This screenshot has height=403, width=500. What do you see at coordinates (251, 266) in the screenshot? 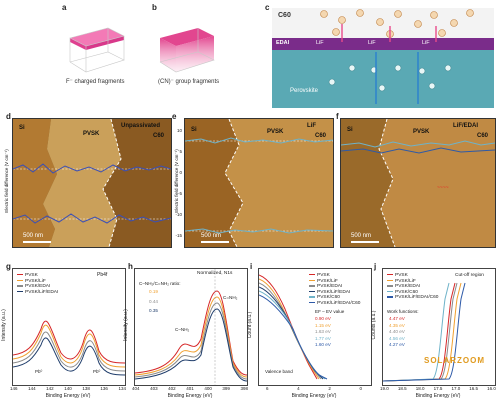
I see `panel-i-label: i` at bounding box center [251, 266].